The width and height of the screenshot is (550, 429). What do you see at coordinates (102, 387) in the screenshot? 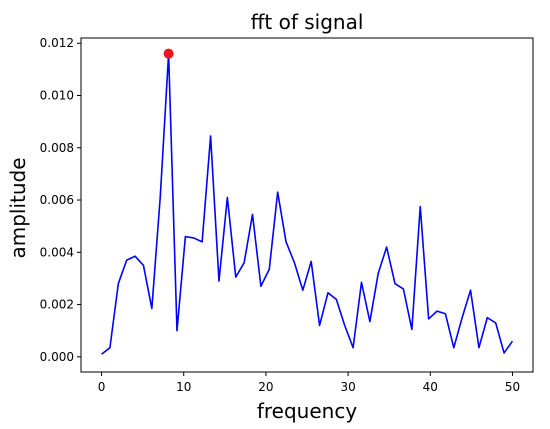
I see `x-tick-label: 0` at bounding box center [102, 387].